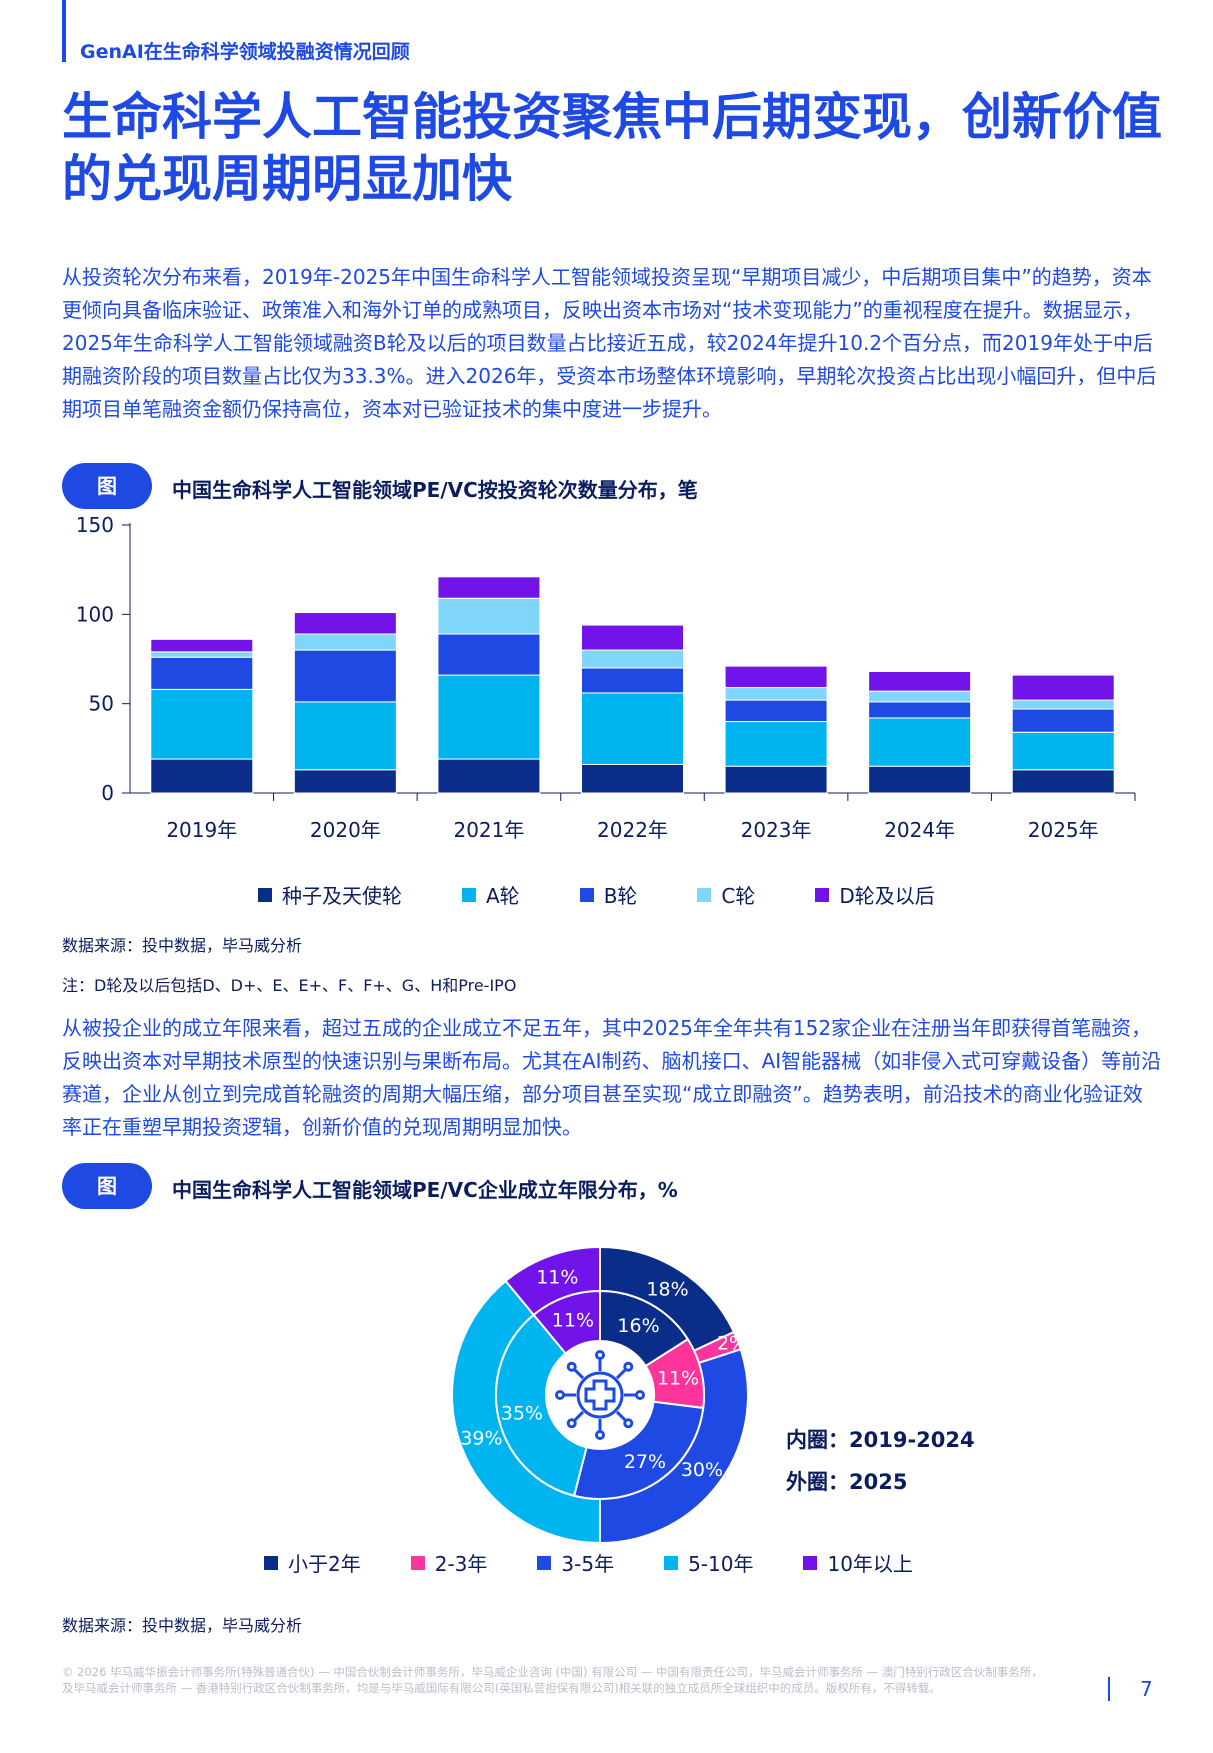 The width and height of the screenshot is (1213, 1753). Describe the element at coordinates (481, 1439) in the screenshot. I see `outer-ring-label: 39%` at that location.